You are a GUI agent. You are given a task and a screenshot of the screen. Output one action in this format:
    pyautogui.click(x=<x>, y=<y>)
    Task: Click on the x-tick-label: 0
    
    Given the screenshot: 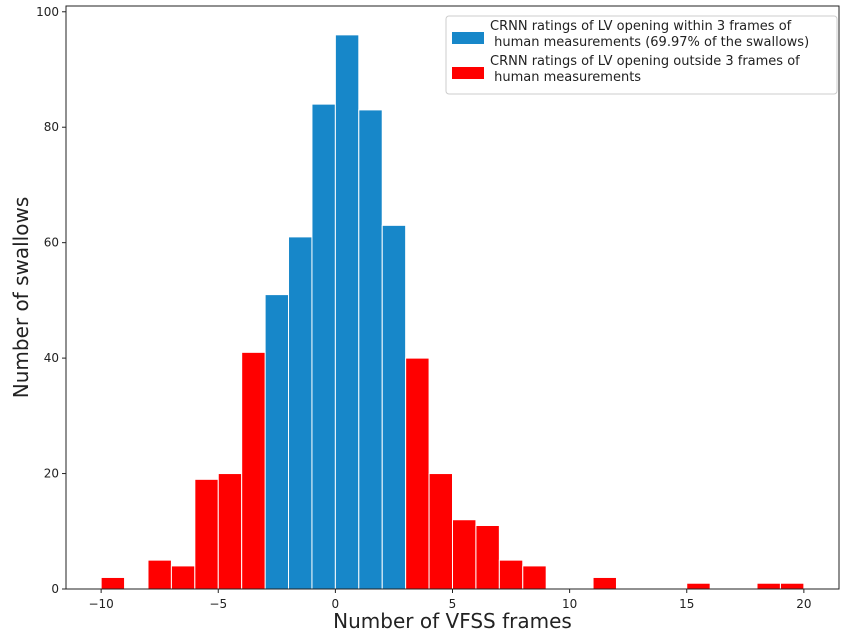 What is the action you would take?
    pyautogui.click(x=336, y=604)
    